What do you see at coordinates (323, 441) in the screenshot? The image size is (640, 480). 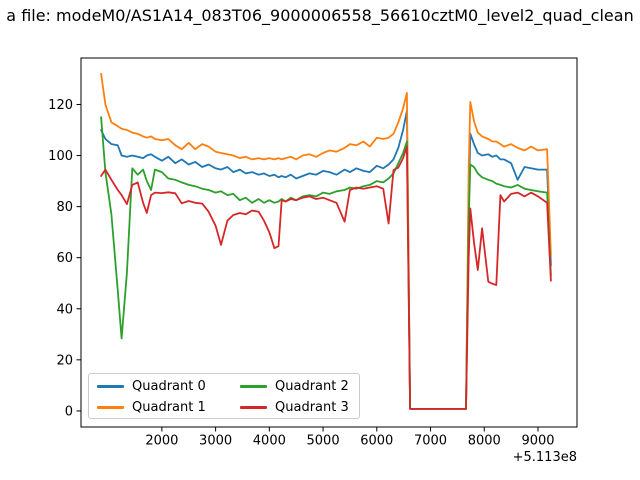 I see `x-tick-label: 5000` at bounding box center [323, 441].